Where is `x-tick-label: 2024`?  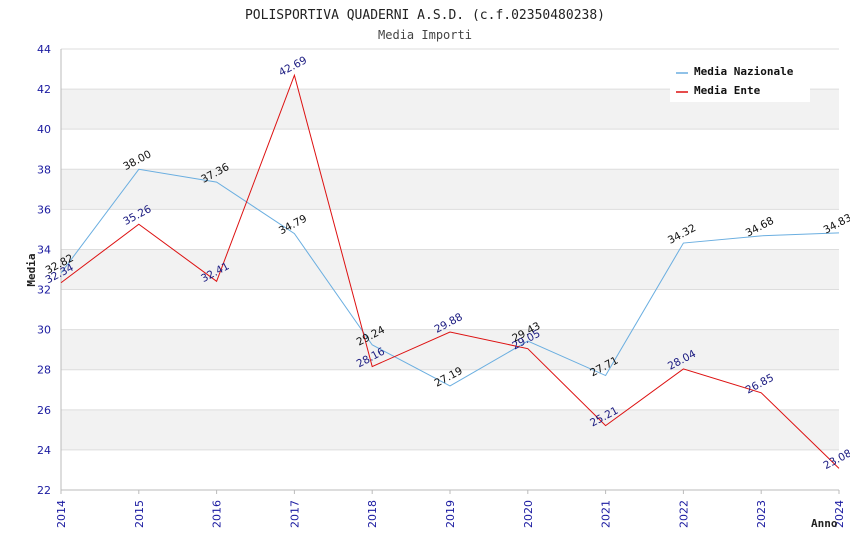 x-tick-label: 2024 is located at coordinates (839, 514).